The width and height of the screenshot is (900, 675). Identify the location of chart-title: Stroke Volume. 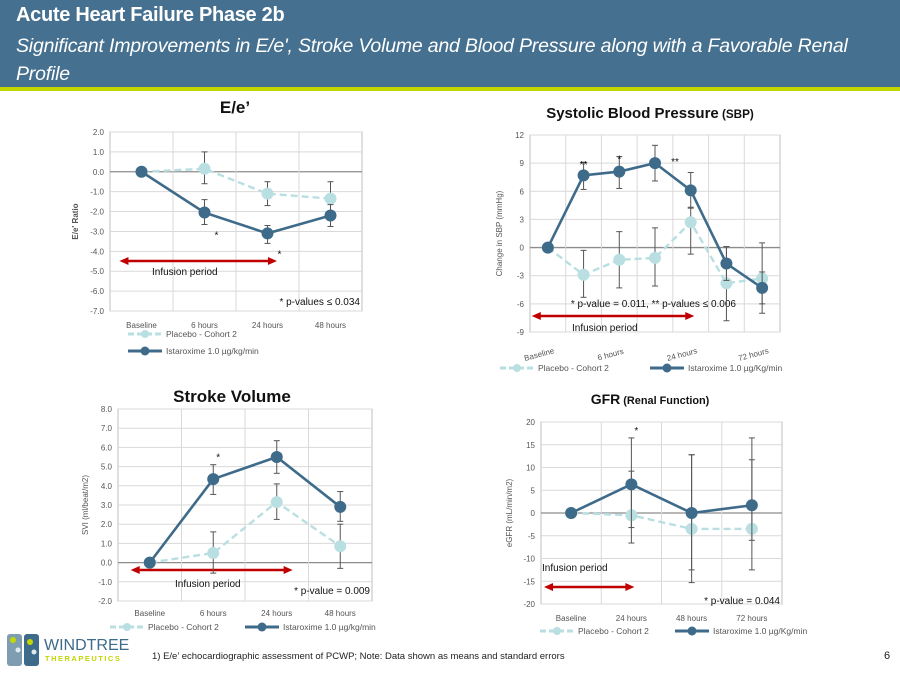
(232, 396).